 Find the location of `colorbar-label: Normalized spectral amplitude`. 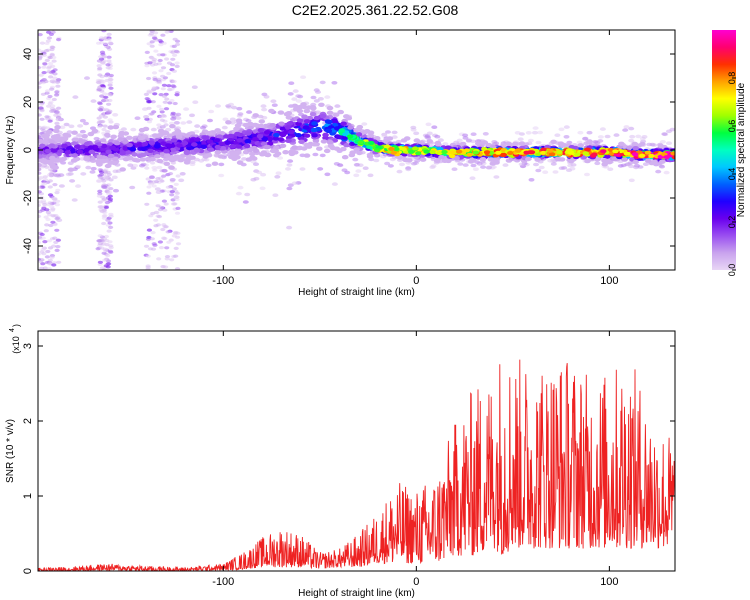

colorbar-label: Normalized spectral amplitude is located at coordinates (741, 149).